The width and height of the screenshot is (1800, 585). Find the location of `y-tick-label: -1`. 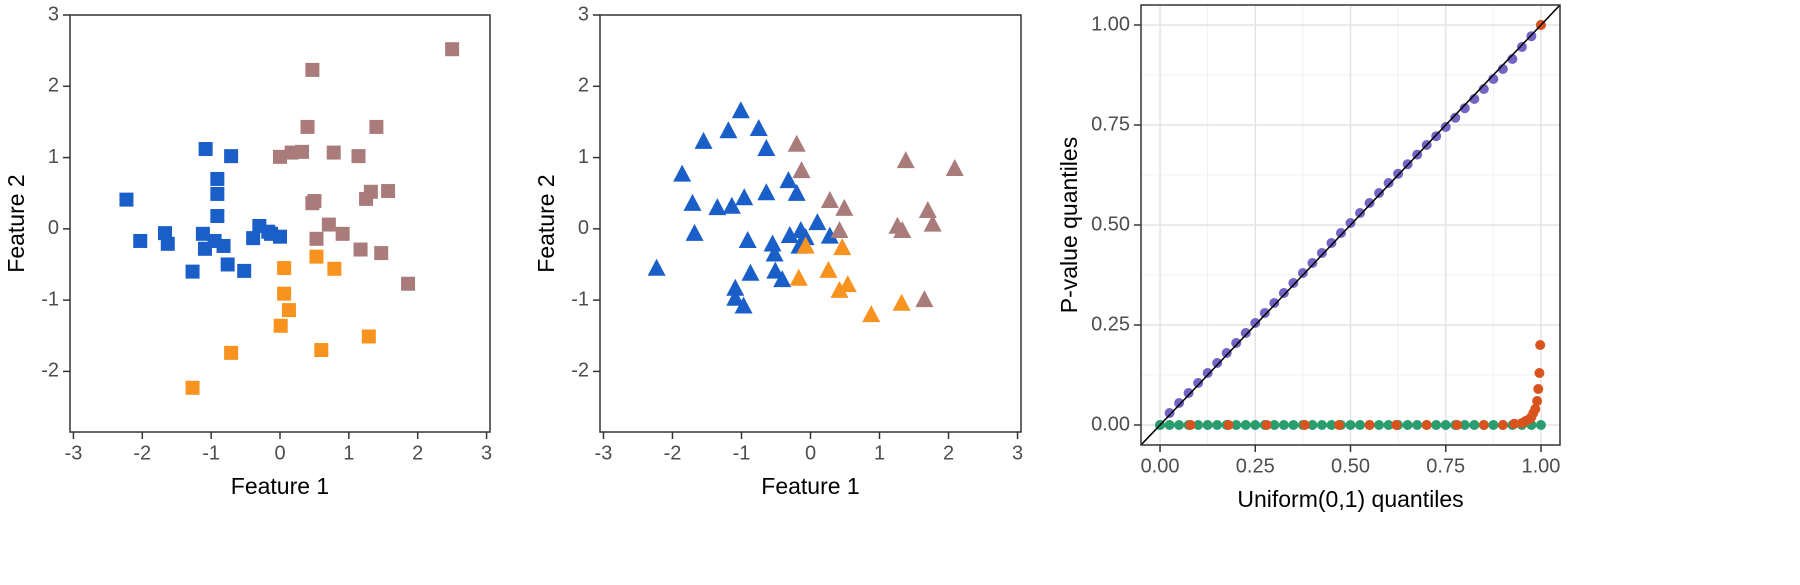

y-tick-label: -1 is located at coordinates (50, 299).